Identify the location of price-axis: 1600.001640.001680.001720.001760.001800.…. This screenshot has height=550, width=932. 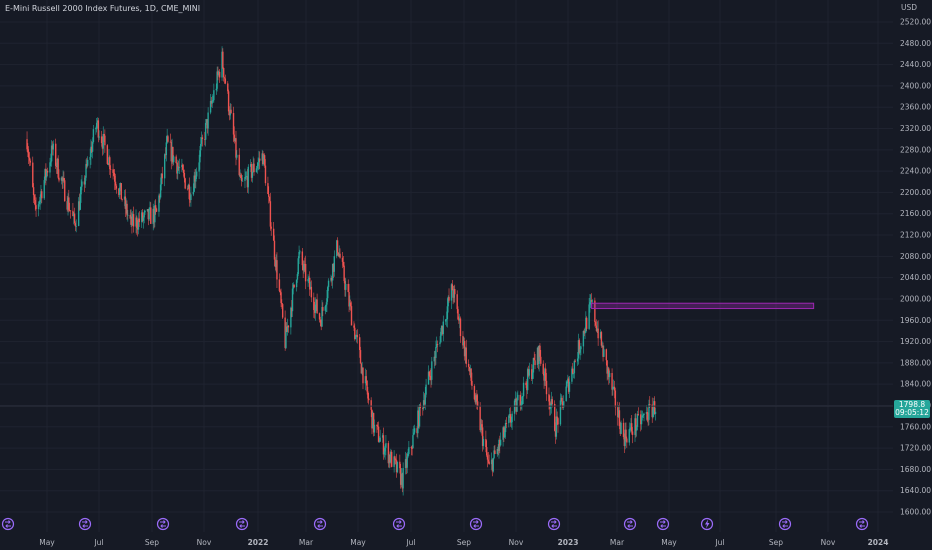
(915, 267).